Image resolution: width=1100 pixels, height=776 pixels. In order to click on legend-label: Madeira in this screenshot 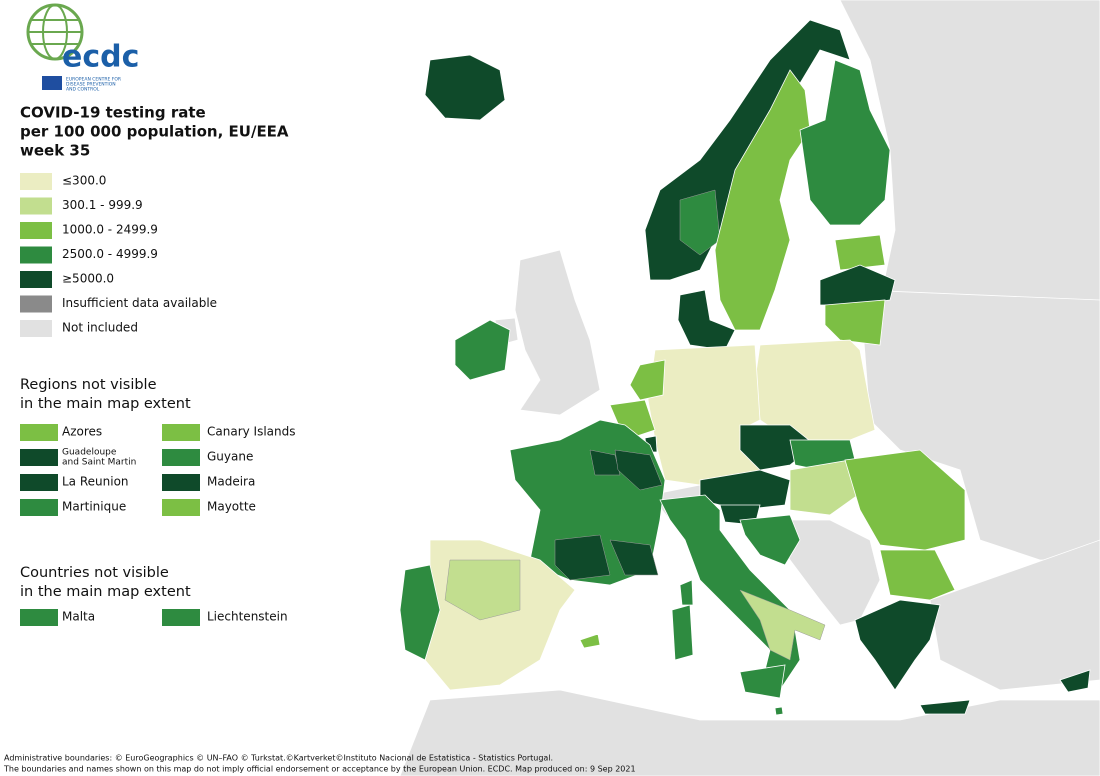, I will do `click(231, 482)`.